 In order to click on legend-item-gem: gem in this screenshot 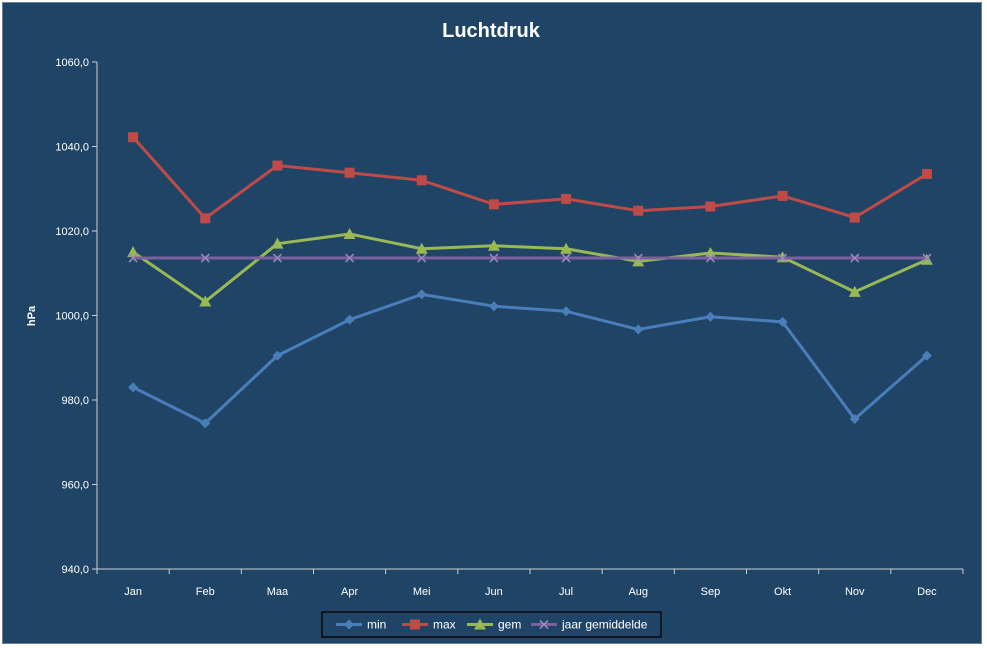, I will do `click(494, 625)`.